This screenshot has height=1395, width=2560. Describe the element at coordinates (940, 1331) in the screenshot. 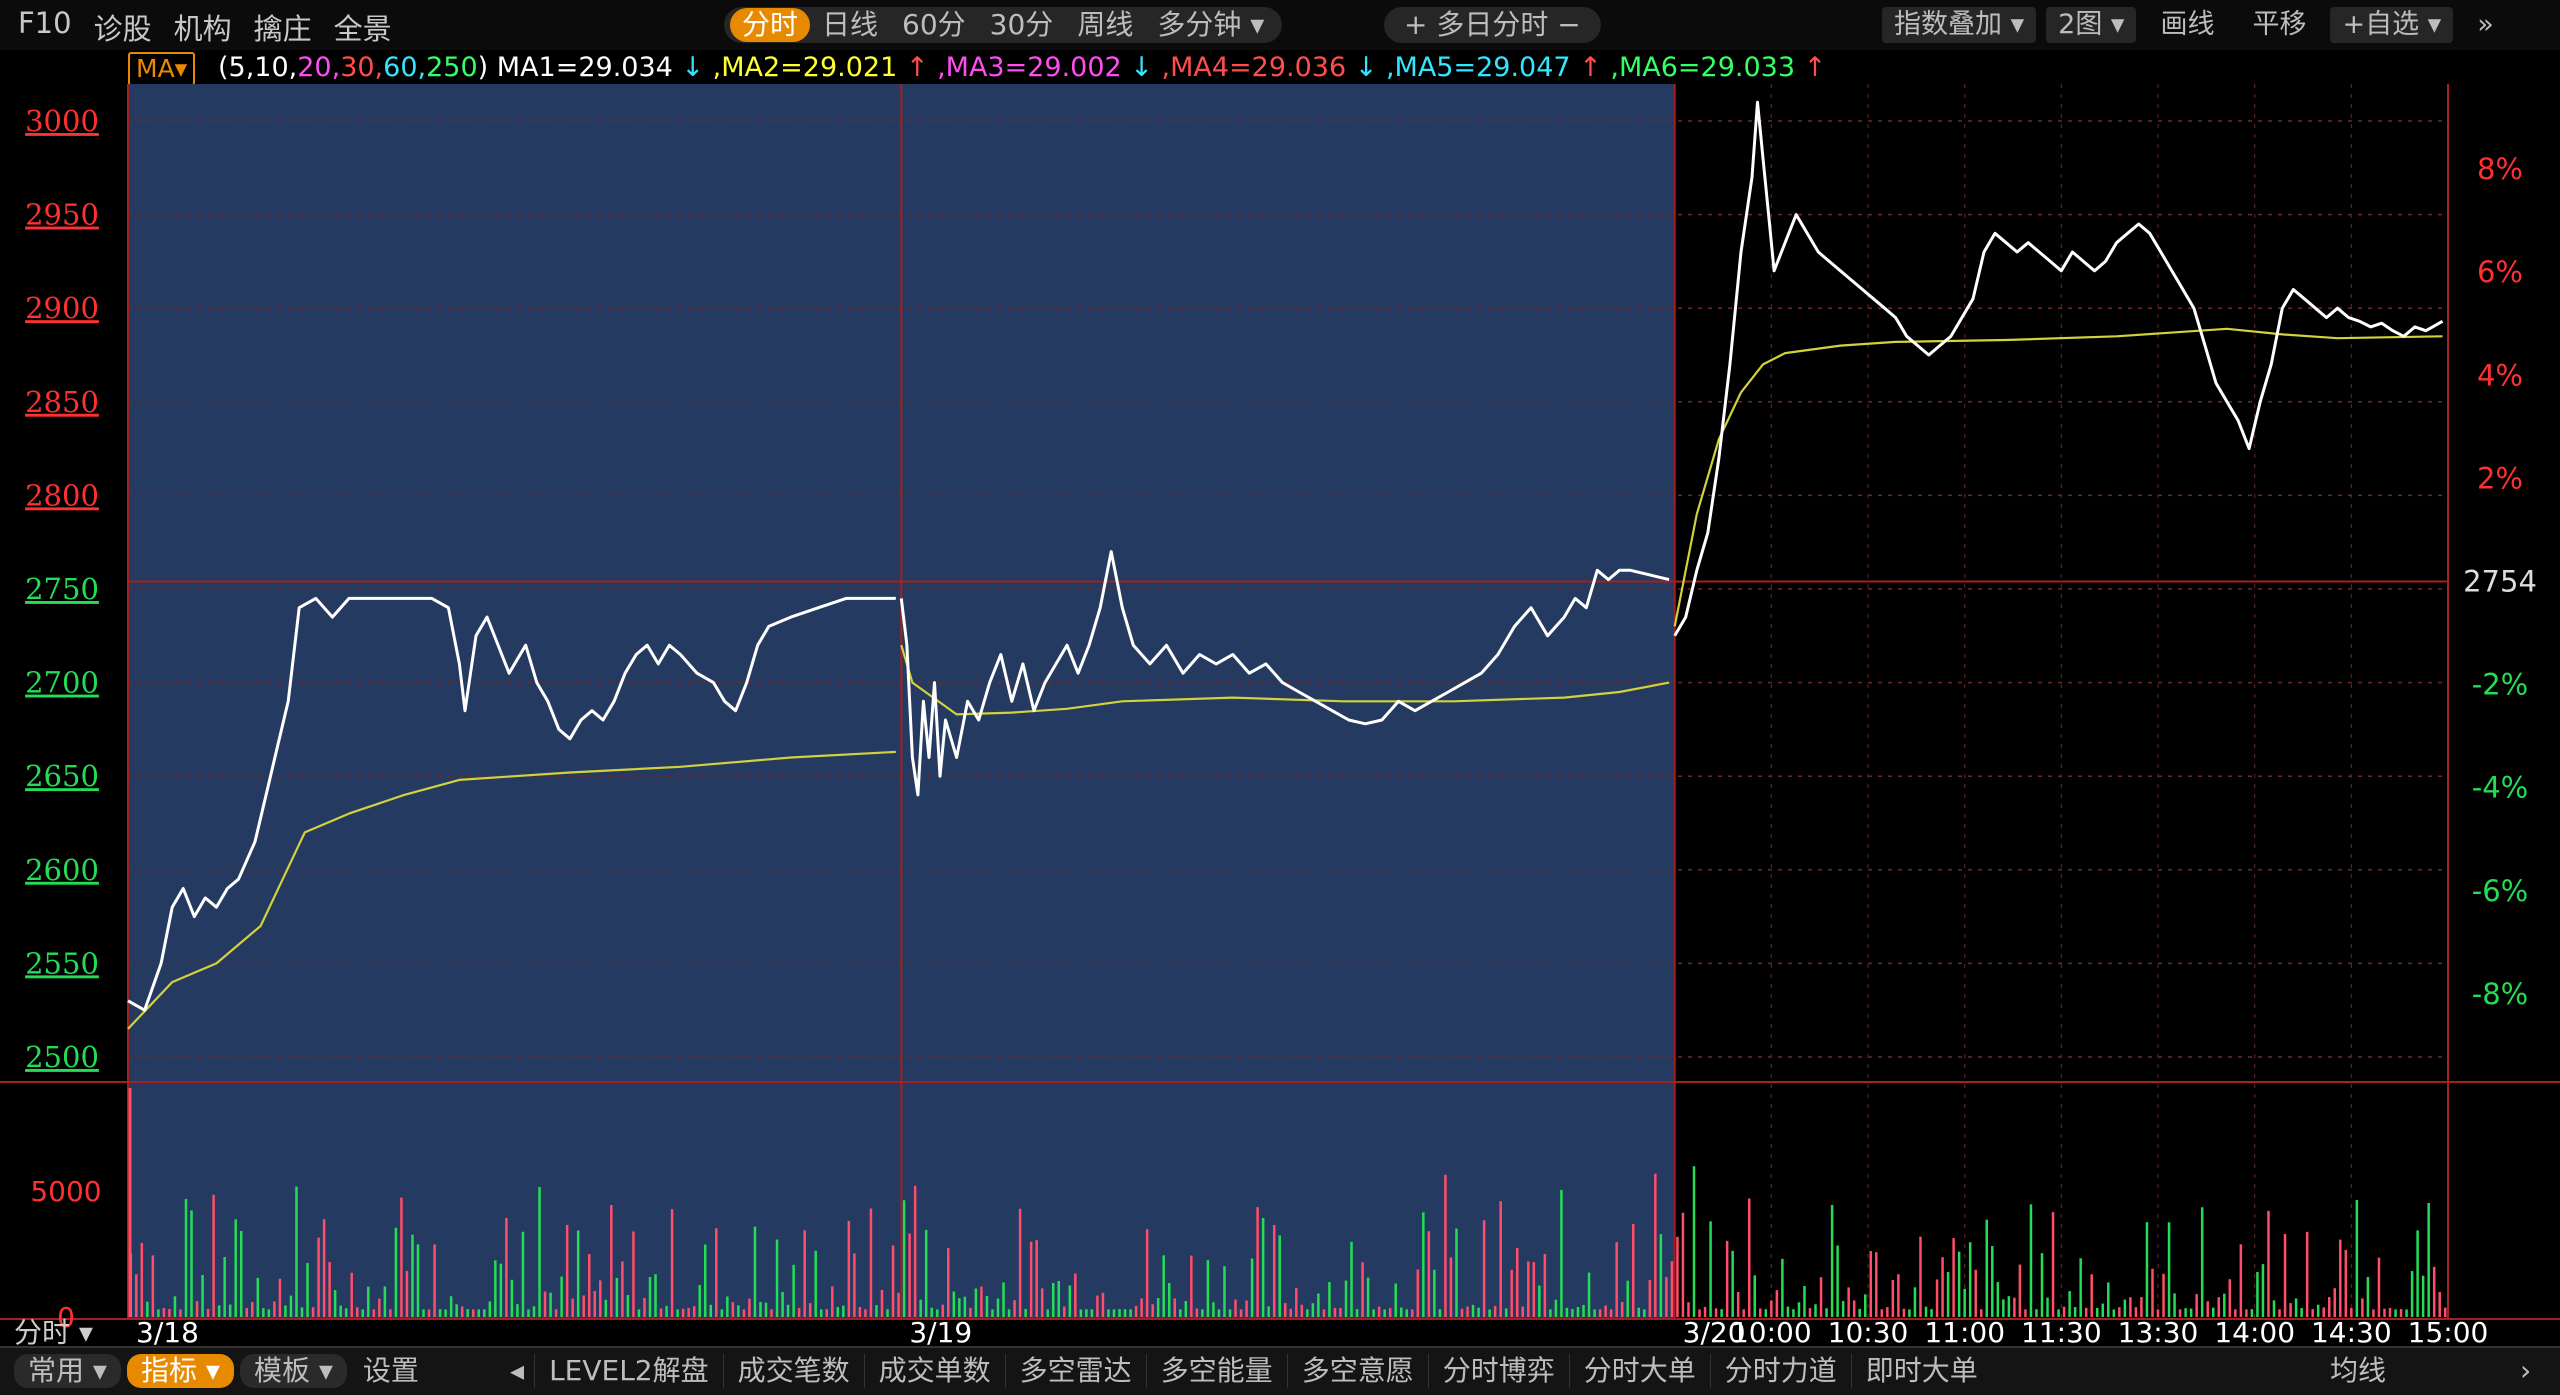

I see `day-label: 3/19` at that location.